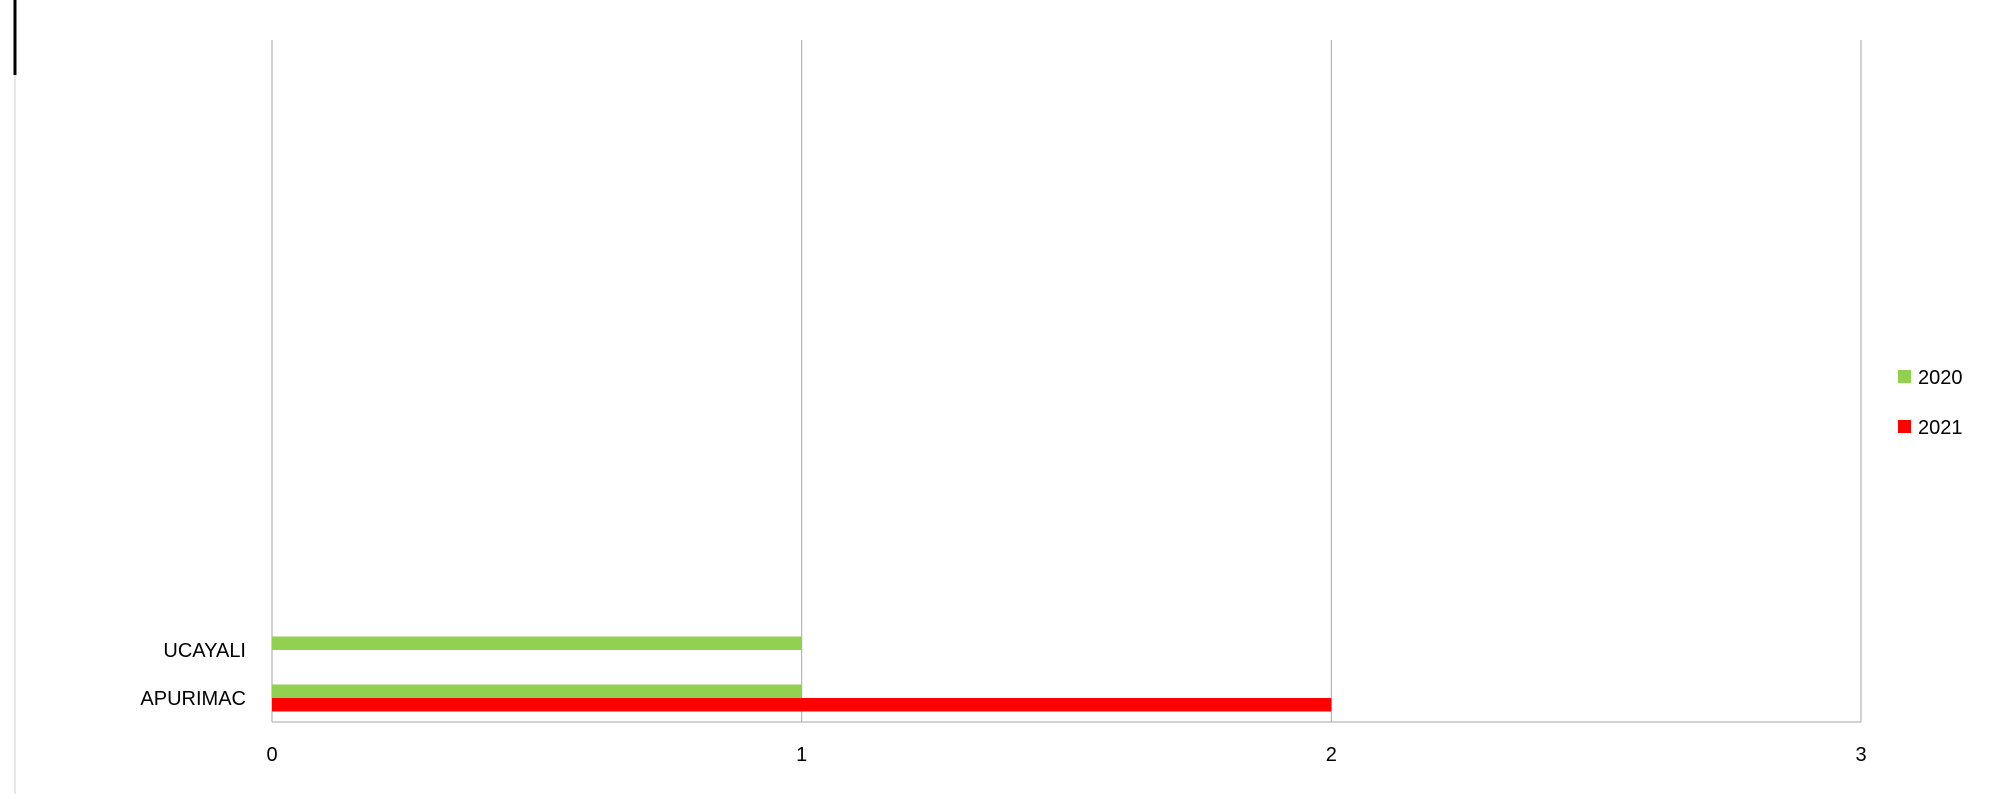  Describe the element at coordinates (801, 755) in the screenshot. I see `x-tick-label: 1` at that location.